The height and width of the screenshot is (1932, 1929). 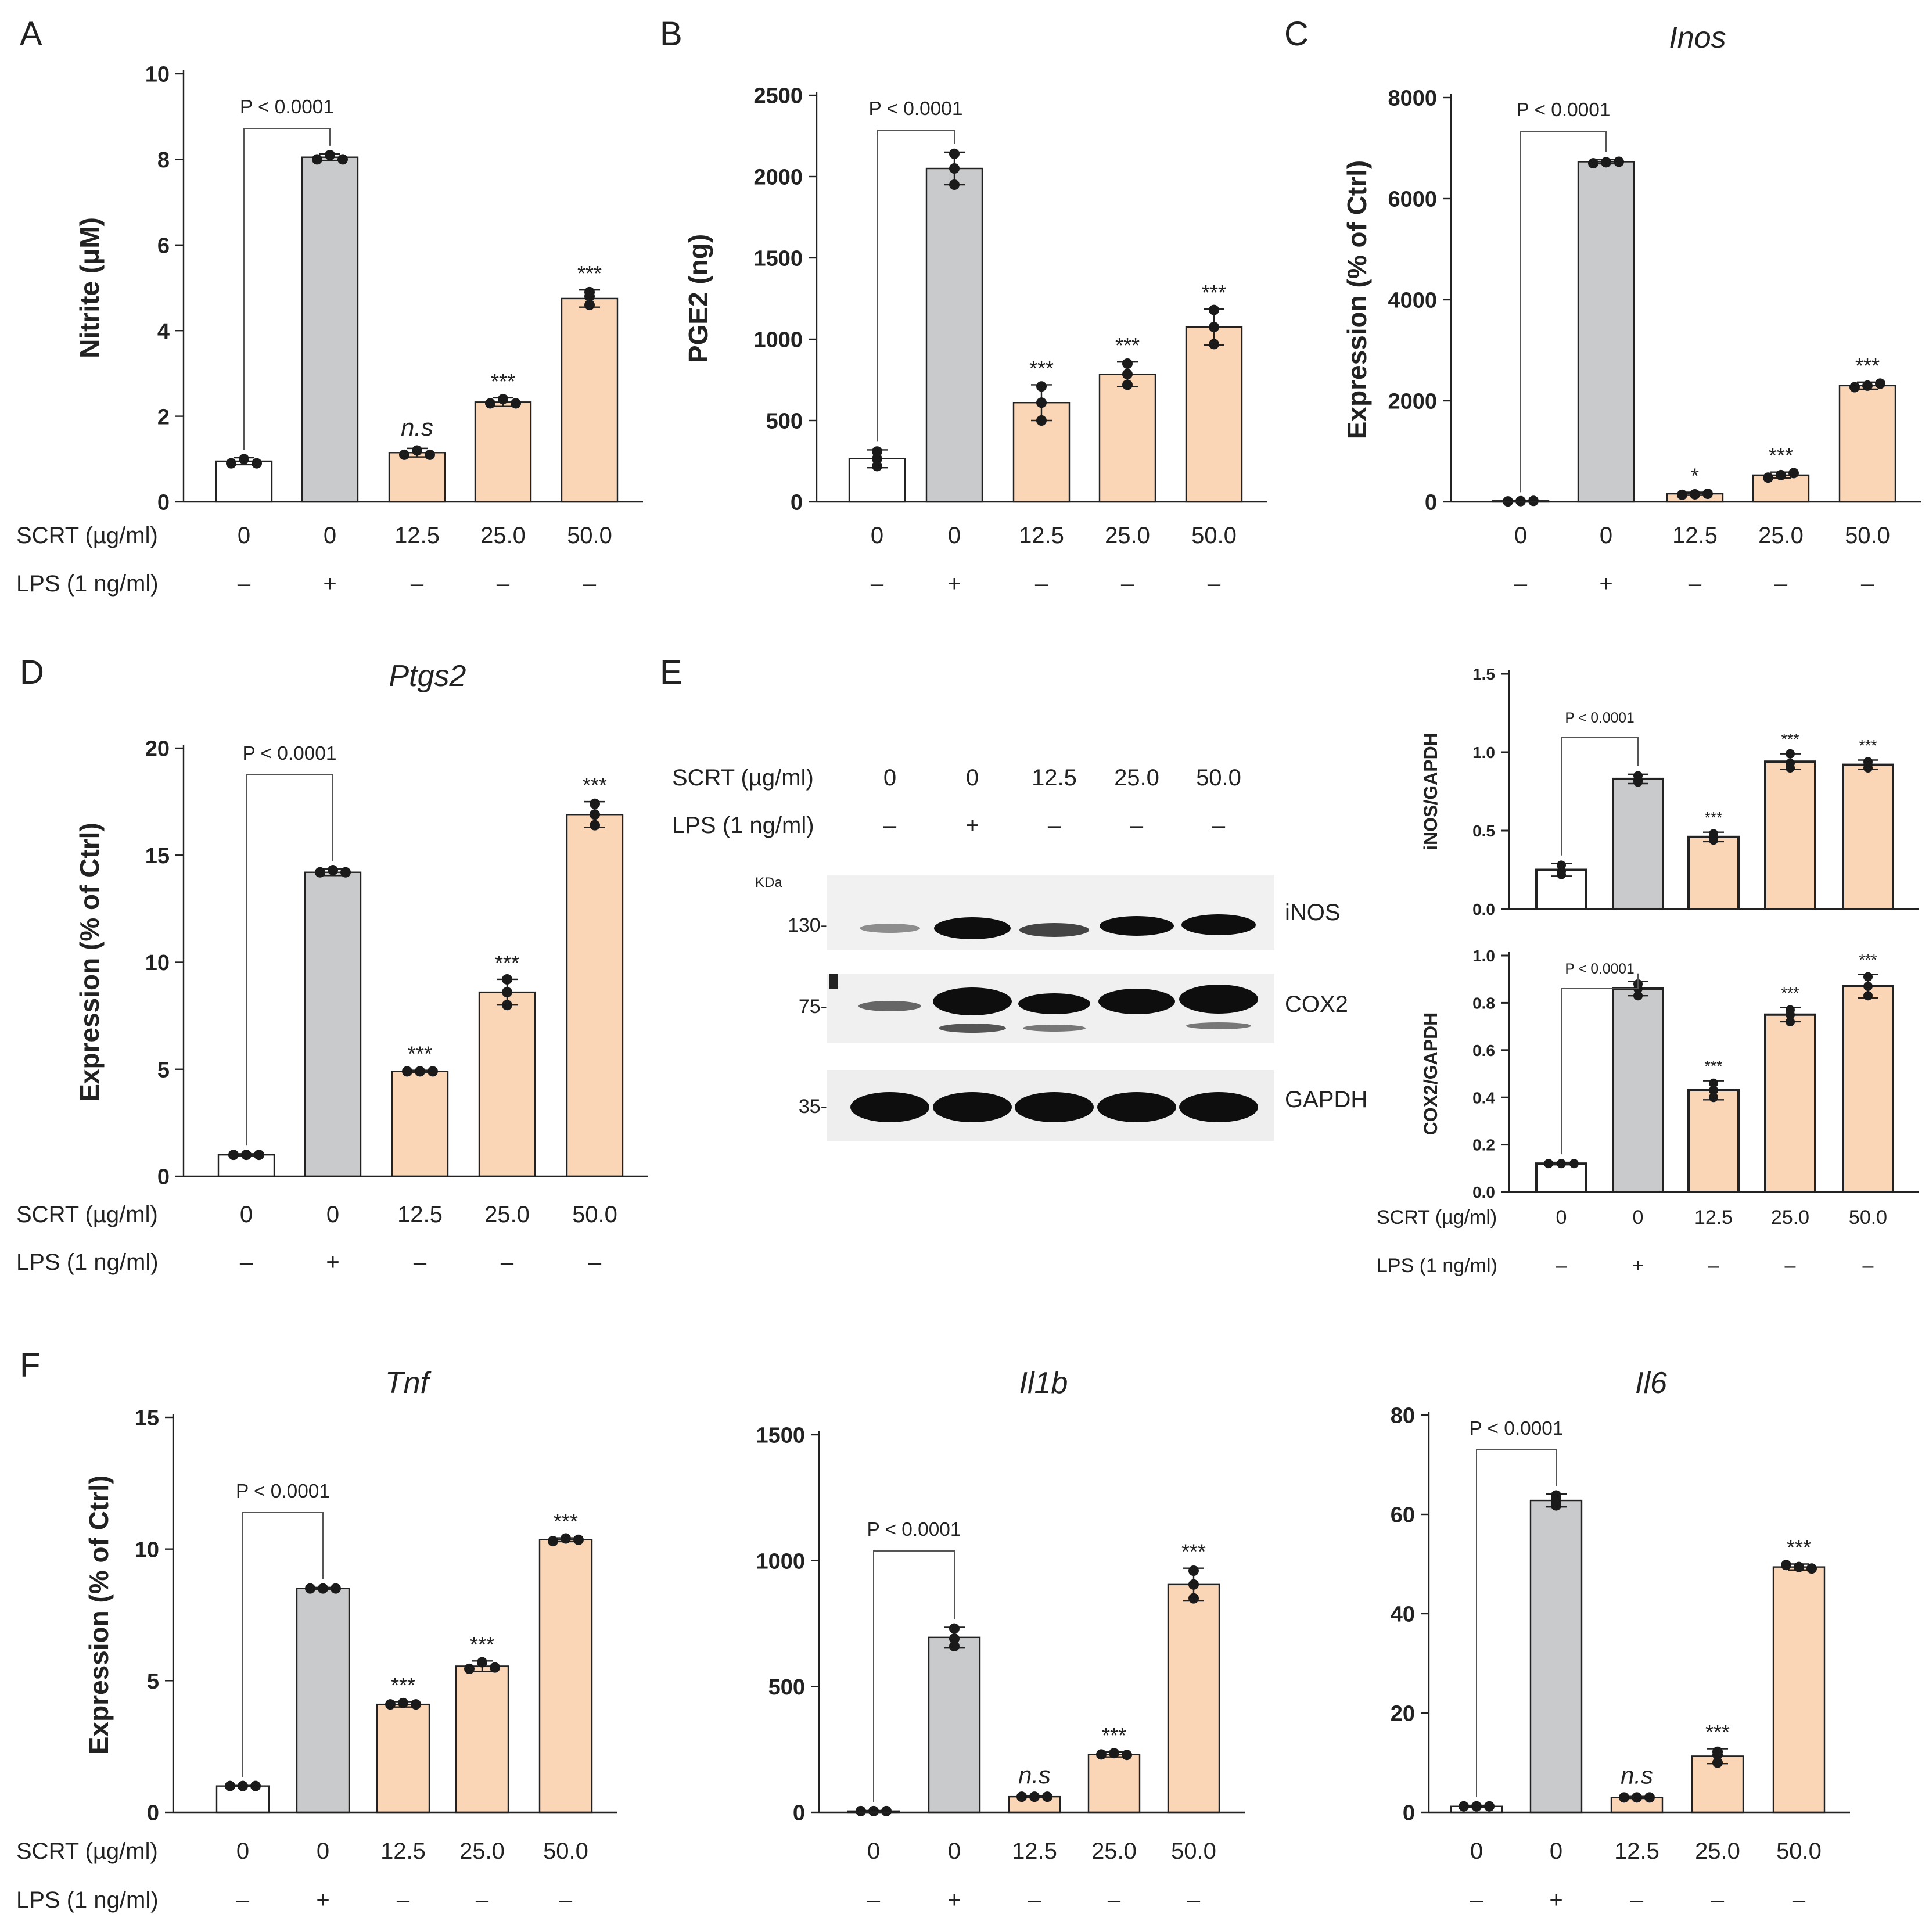 What do you see at coordinates (87, 535) in the screenshot?
I see `scrt-row-label-a: SCRT (µg/ml)` at bounding box center [87, 535].